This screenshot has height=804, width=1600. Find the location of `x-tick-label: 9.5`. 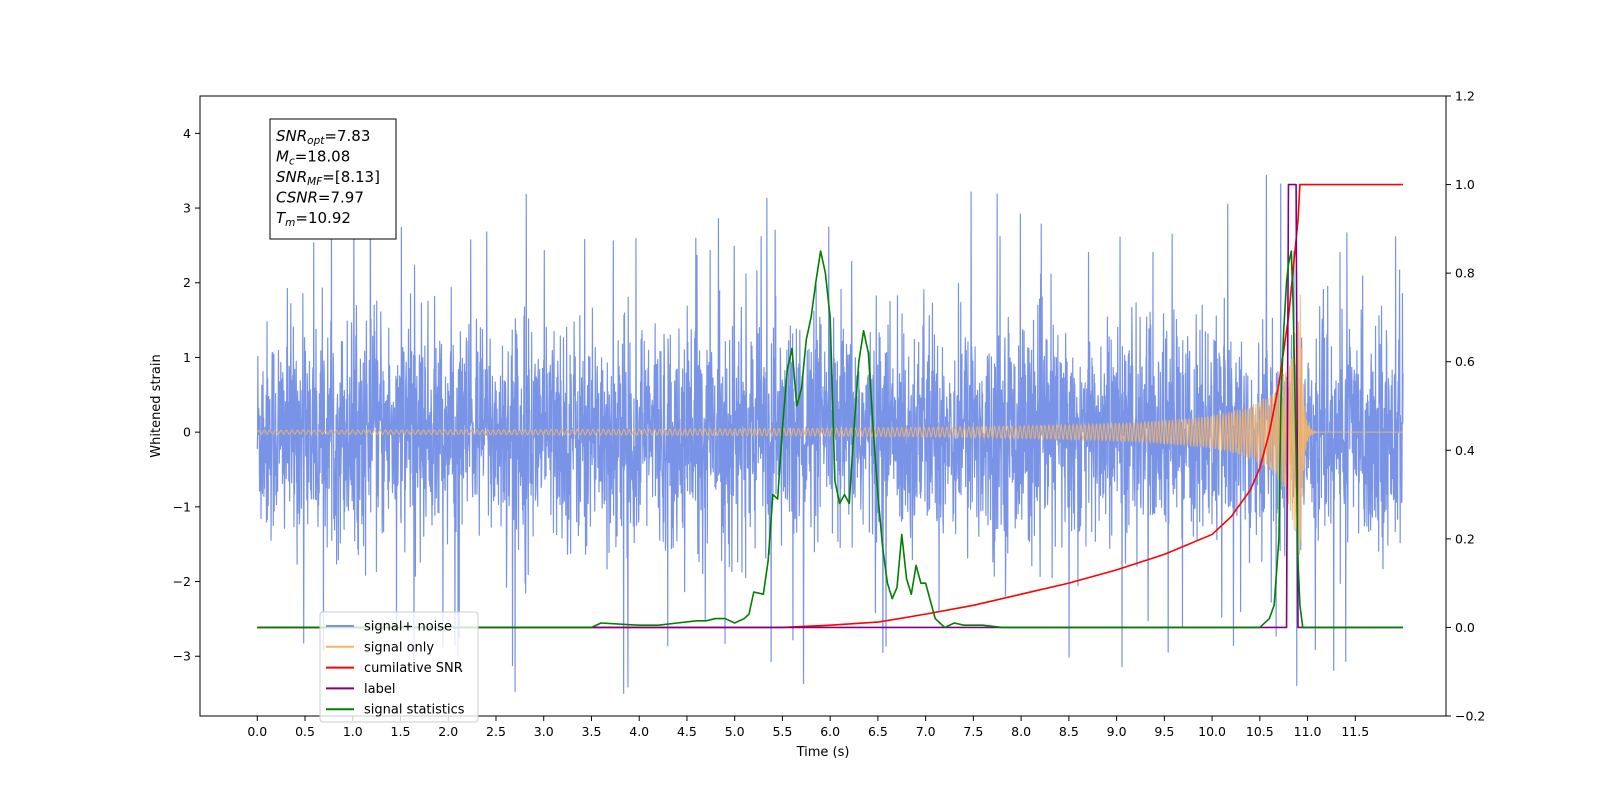

x-tick-label: 9.5 is located at coordinates (1164, 731).